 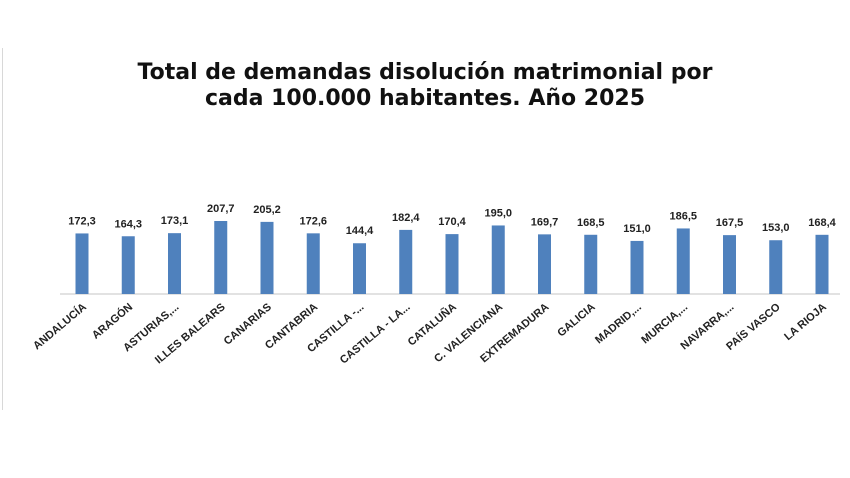 I want to click on frame-border, so click(x=2, y=229).